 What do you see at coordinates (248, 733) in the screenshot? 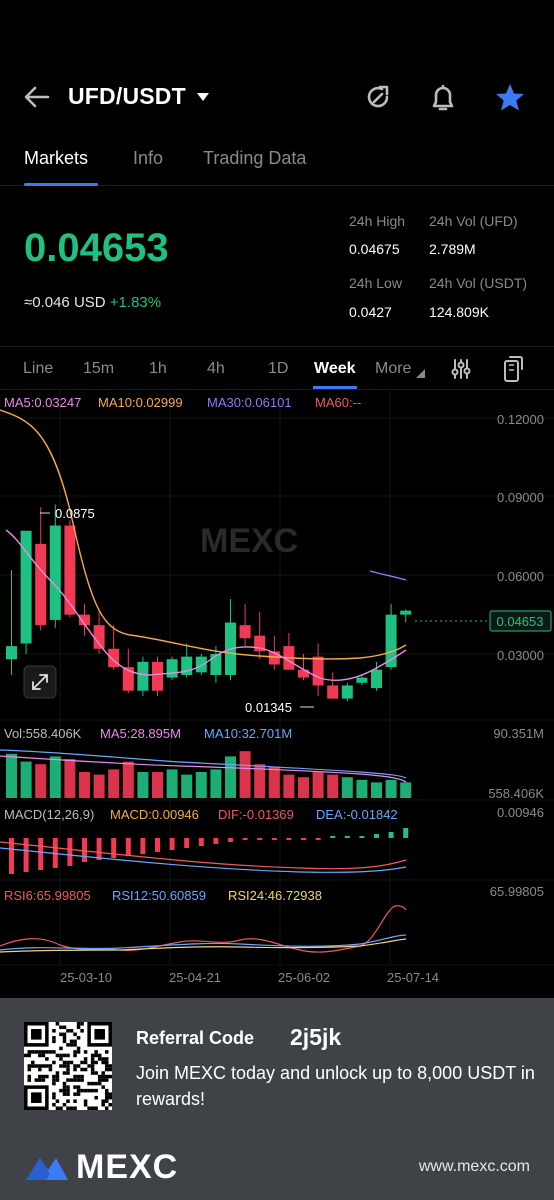
I see `vol-ma10-legend: MA10:32.701M` at bounding box center [248, 733].